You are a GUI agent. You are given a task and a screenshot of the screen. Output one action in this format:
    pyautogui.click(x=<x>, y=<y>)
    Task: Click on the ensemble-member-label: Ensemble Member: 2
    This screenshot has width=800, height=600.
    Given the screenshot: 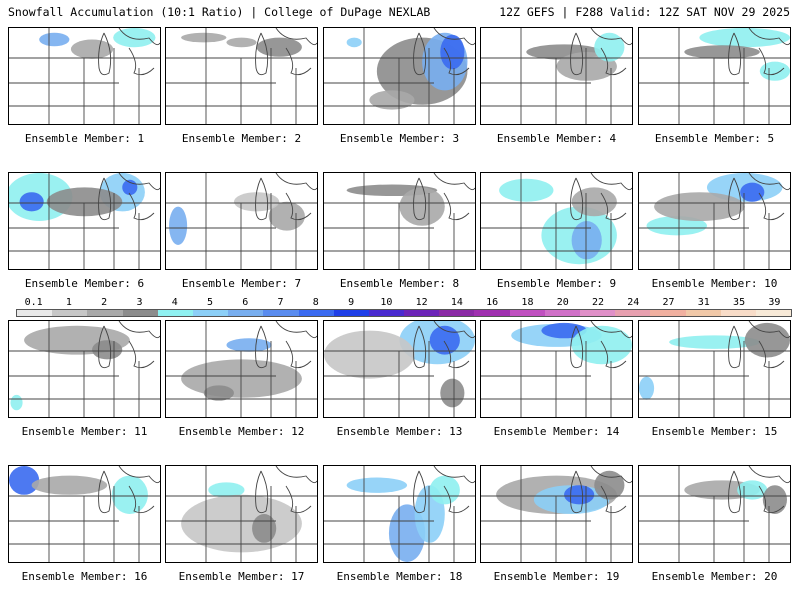 What is the action you would take?
    pyautogui.click(x=241, y=138)
    